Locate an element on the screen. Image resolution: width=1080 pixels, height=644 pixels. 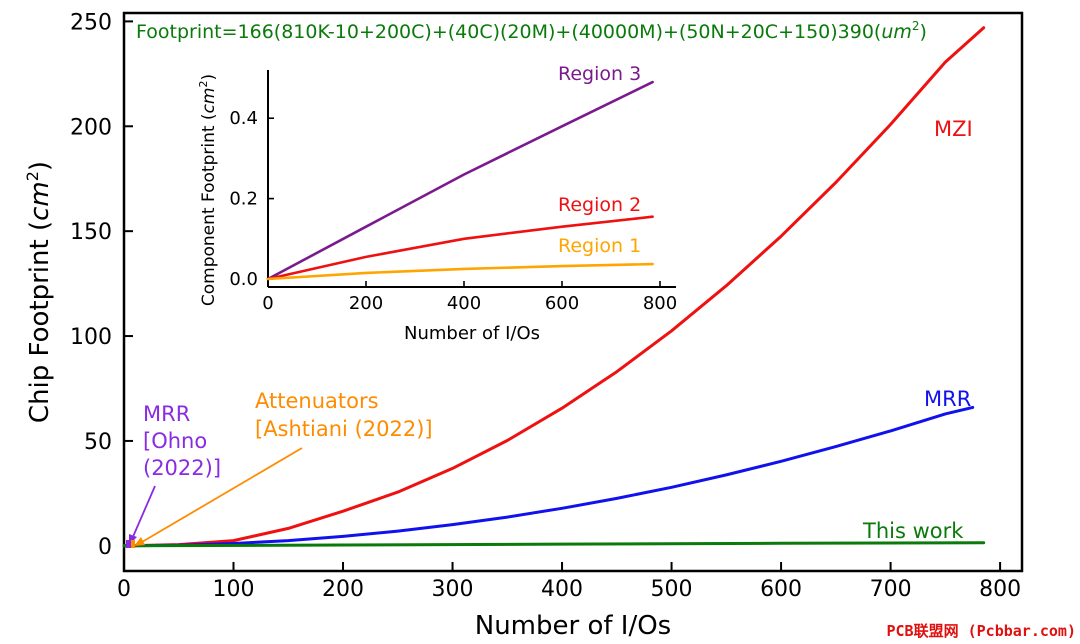
inset-y-tick-label: 0.4 is located at coordinates (243, 118).